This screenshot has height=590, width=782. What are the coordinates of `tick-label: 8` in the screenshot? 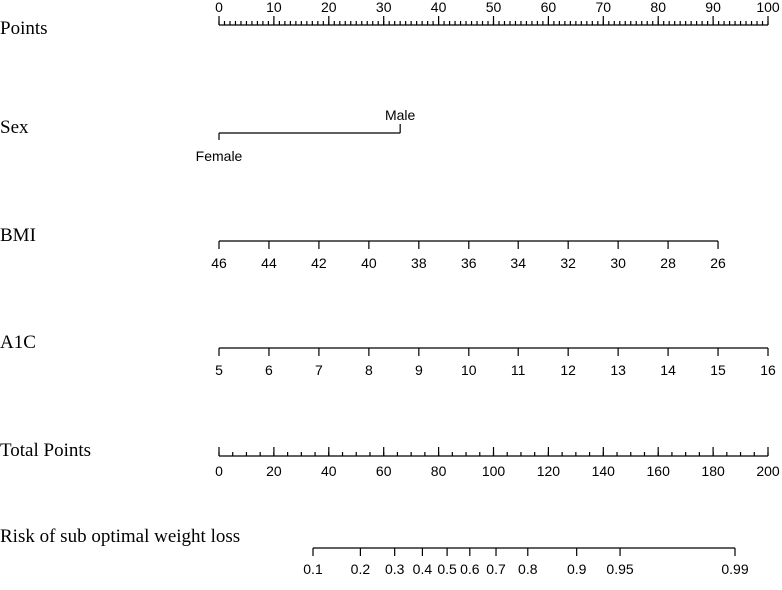 It's located at (369, 370).